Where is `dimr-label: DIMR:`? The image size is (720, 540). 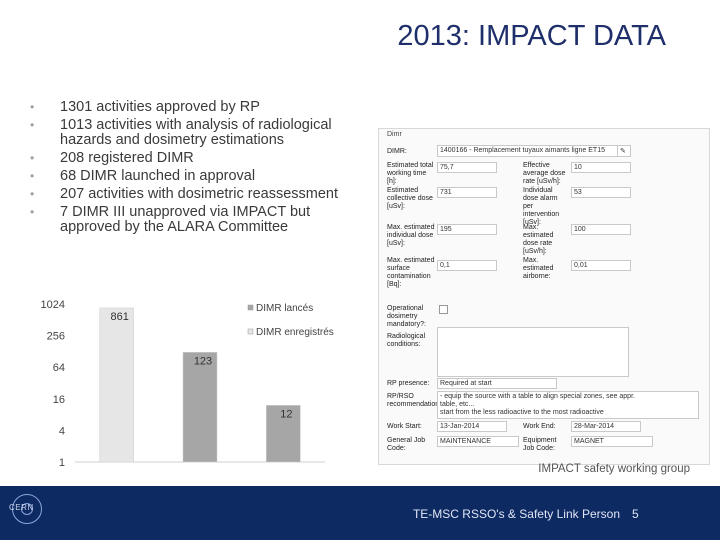 dimr-label: DIMR: is located at coordinates (397, 151).